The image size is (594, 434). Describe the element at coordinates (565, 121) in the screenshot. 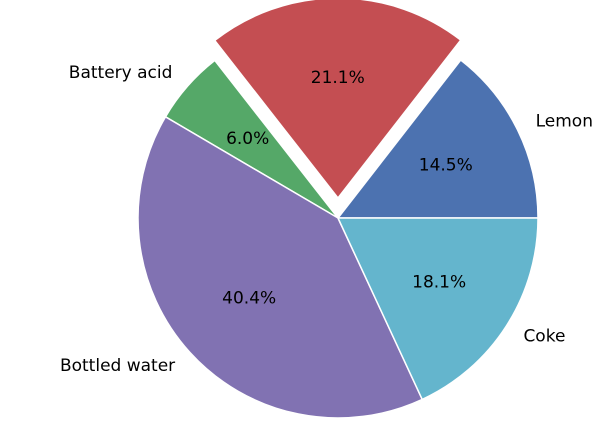

I see `category-label-0: Lemon juice` at that location.